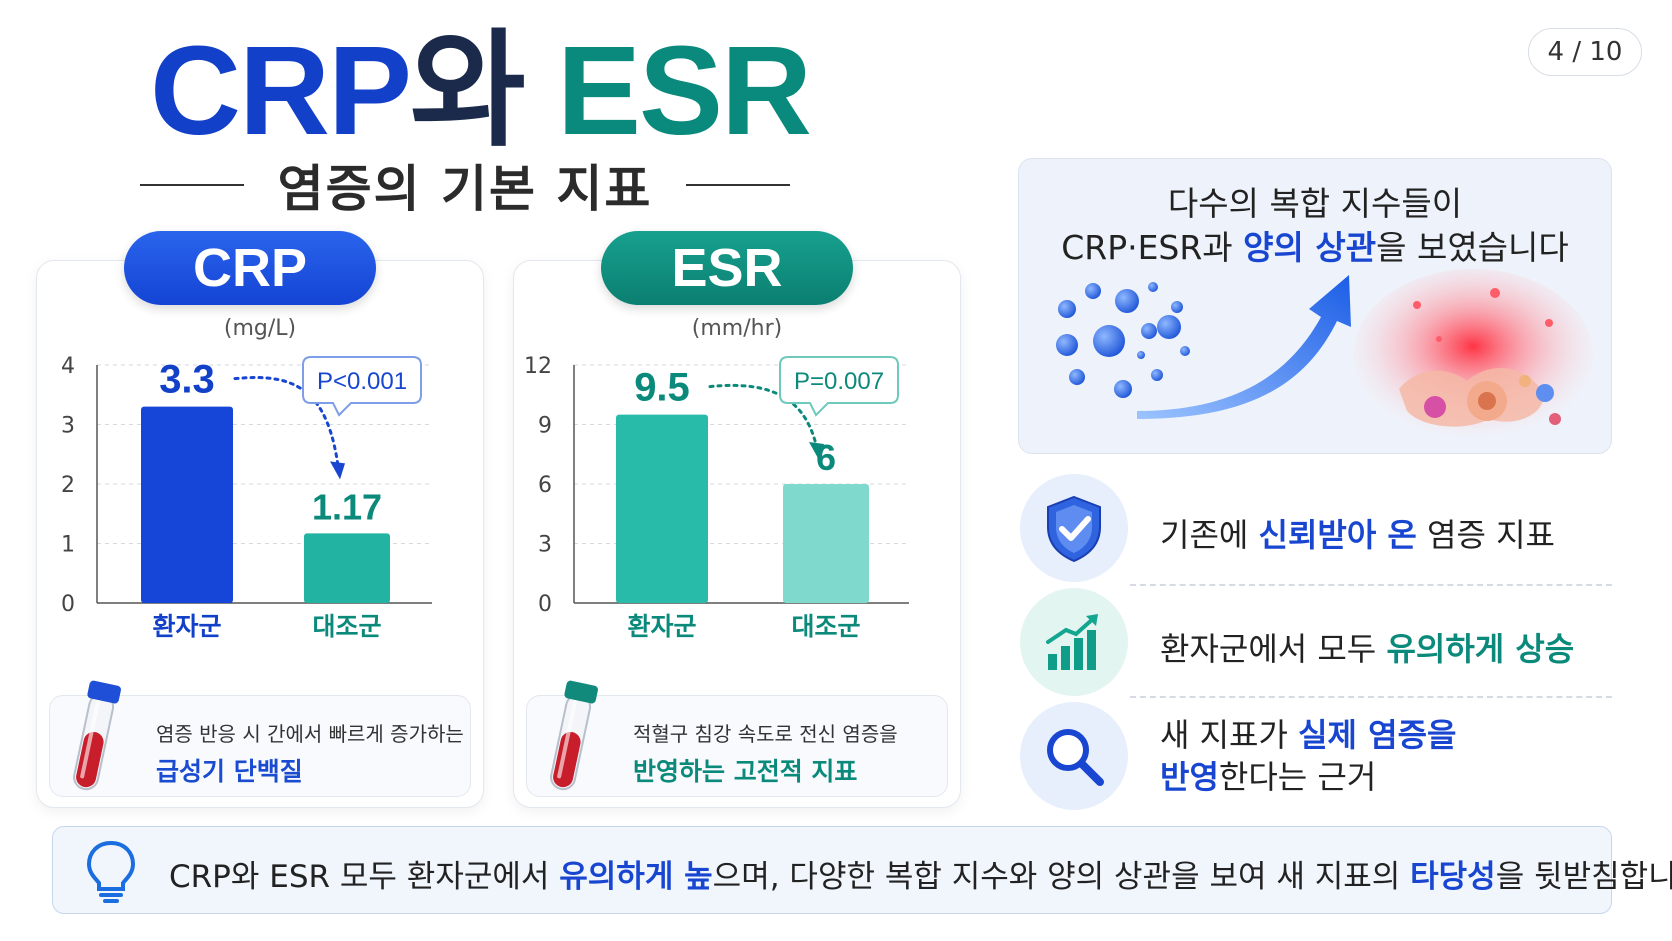  Describe the element at coordinates (364, 877) in the screenshot. I see `summary-text-pre: CRP와 ESR 모두 환자군에서` at that location.